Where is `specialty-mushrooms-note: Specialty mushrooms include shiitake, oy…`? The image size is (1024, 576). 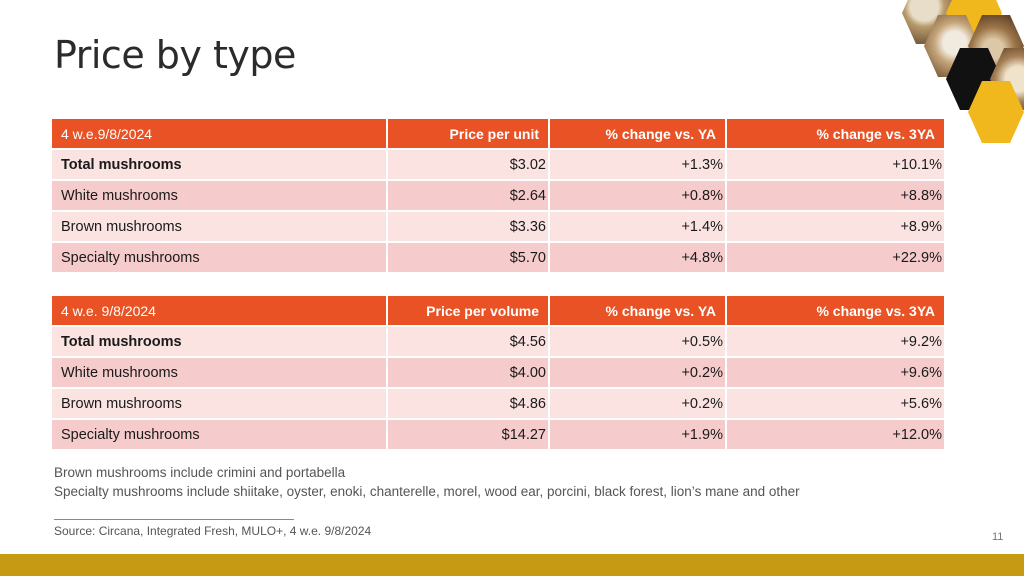
specialty-mushrooms-note: Specialty mushrooms include shiitake, oy… is located at coordinates (427, 491).